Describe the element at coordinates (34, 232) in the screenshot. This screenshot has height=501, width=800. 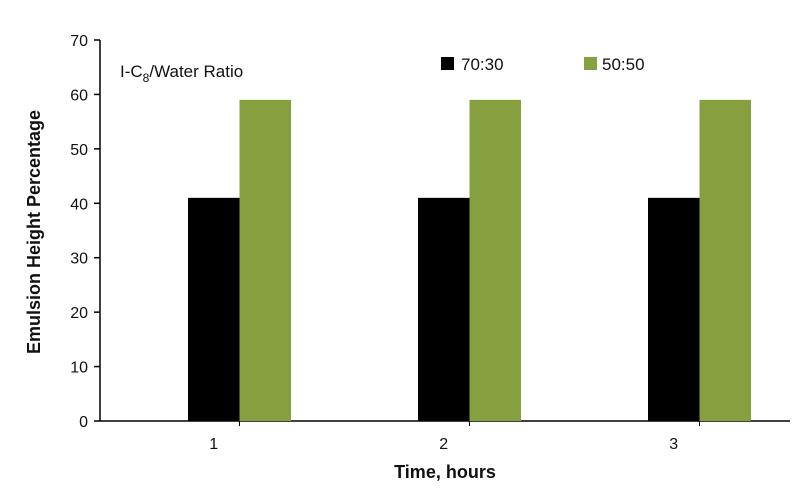
I see `y-axis-label: Emulsion Height Percentage` at that location.